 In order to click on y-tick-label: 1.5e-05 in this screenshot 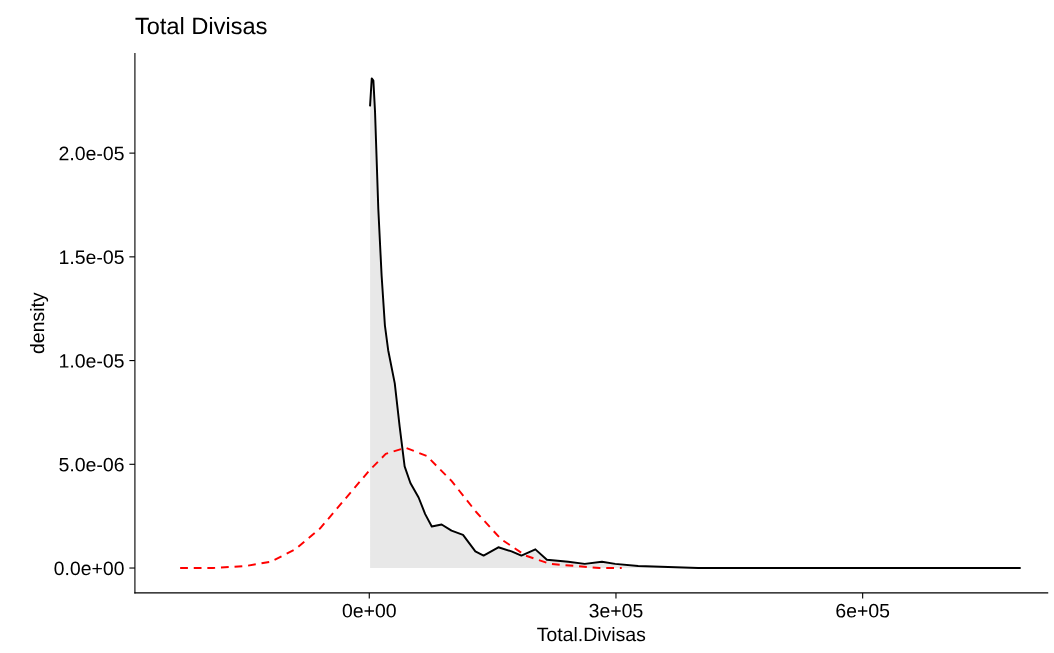, I will do `click(92, 257)`.